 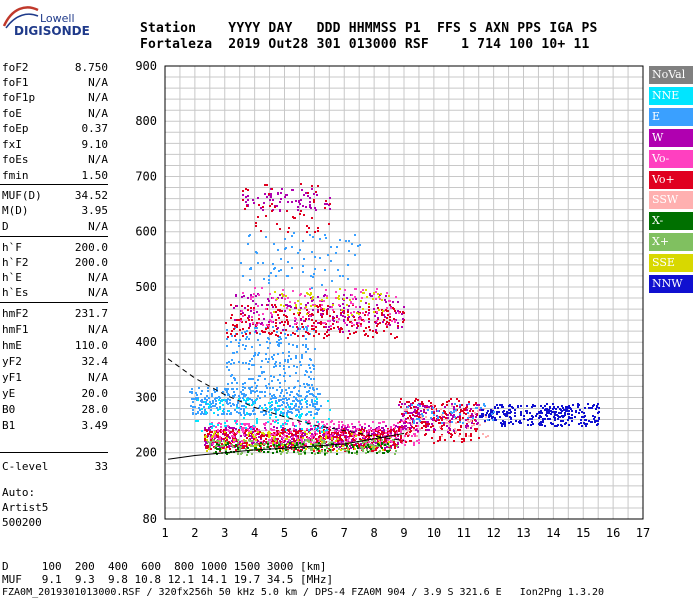 I want to click on param-value-fof2: 8.750, so click(x=91, y=67).